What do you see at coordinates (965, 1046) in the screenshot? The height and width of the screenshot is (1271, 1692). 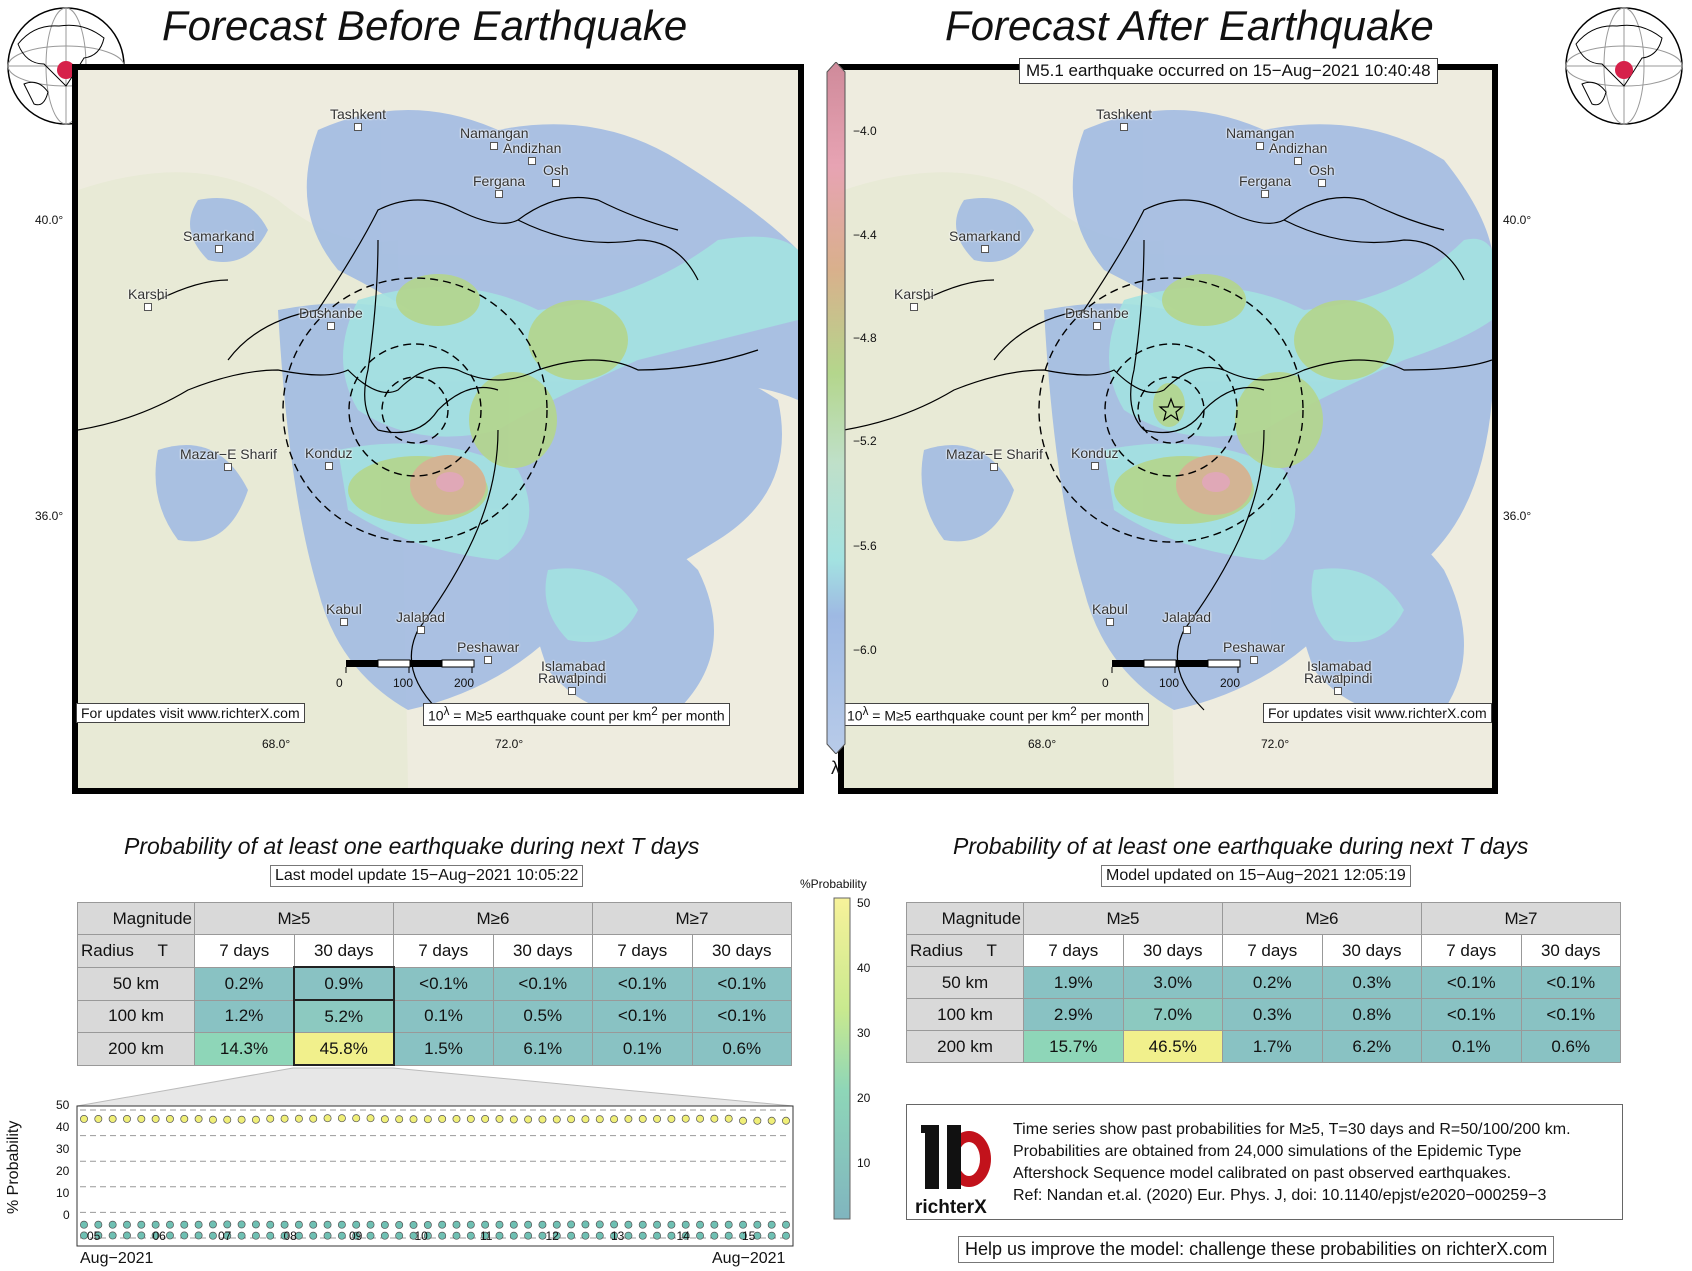 I see `radius-label: 200 km` at bounding box center [965, 1046].